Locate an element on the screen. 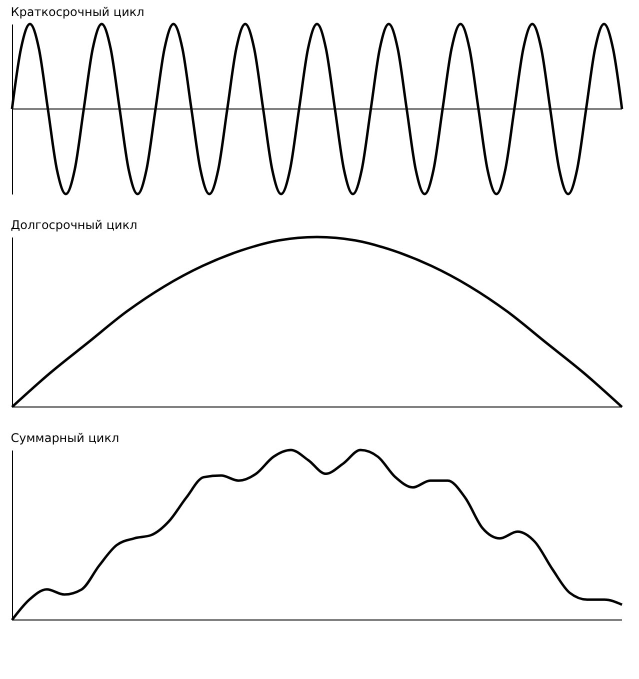 The width and height of the screenshot is (639, 679). chart-title: Суммарный цикл is located at coordinates (65, 437).